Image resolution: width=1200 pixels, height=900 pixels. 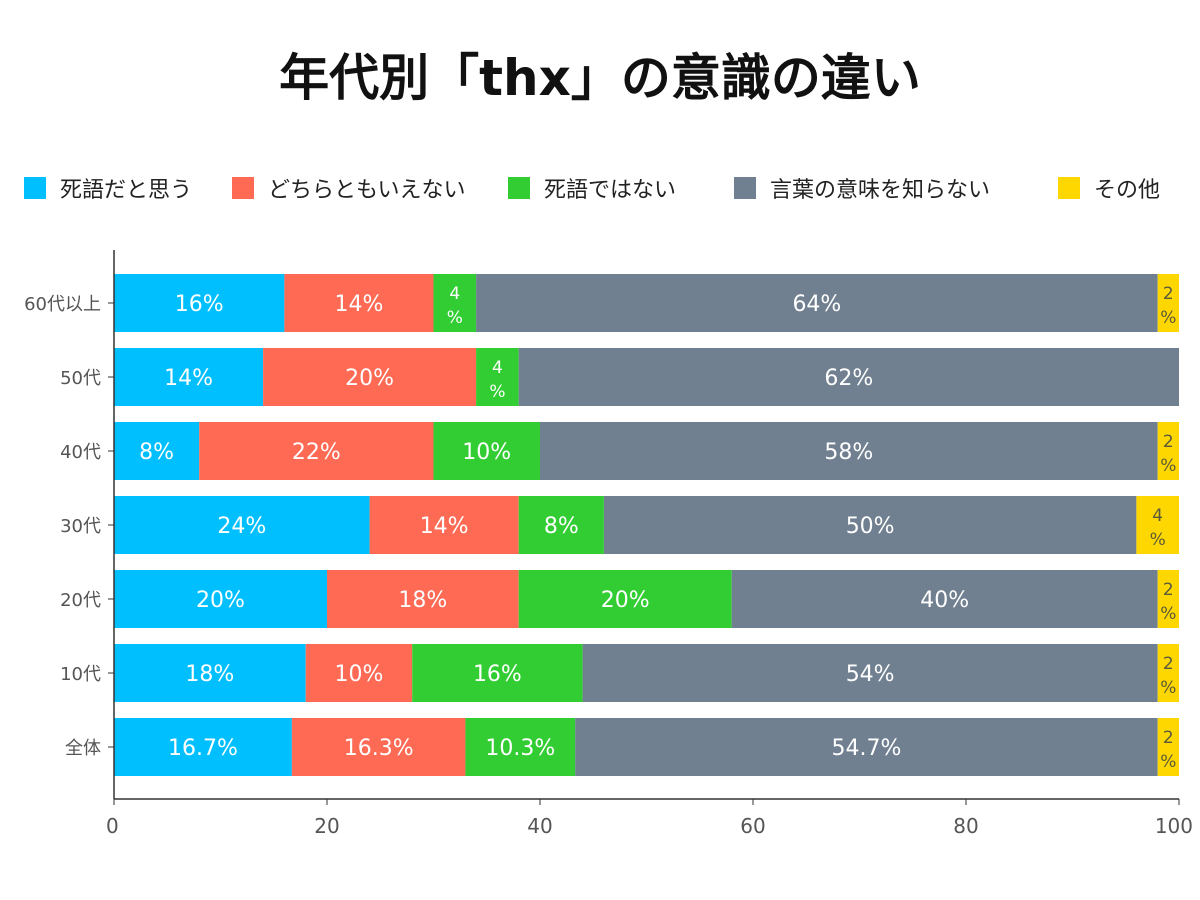 I want to click on data-label: 58%, so click(x=848, y=452).